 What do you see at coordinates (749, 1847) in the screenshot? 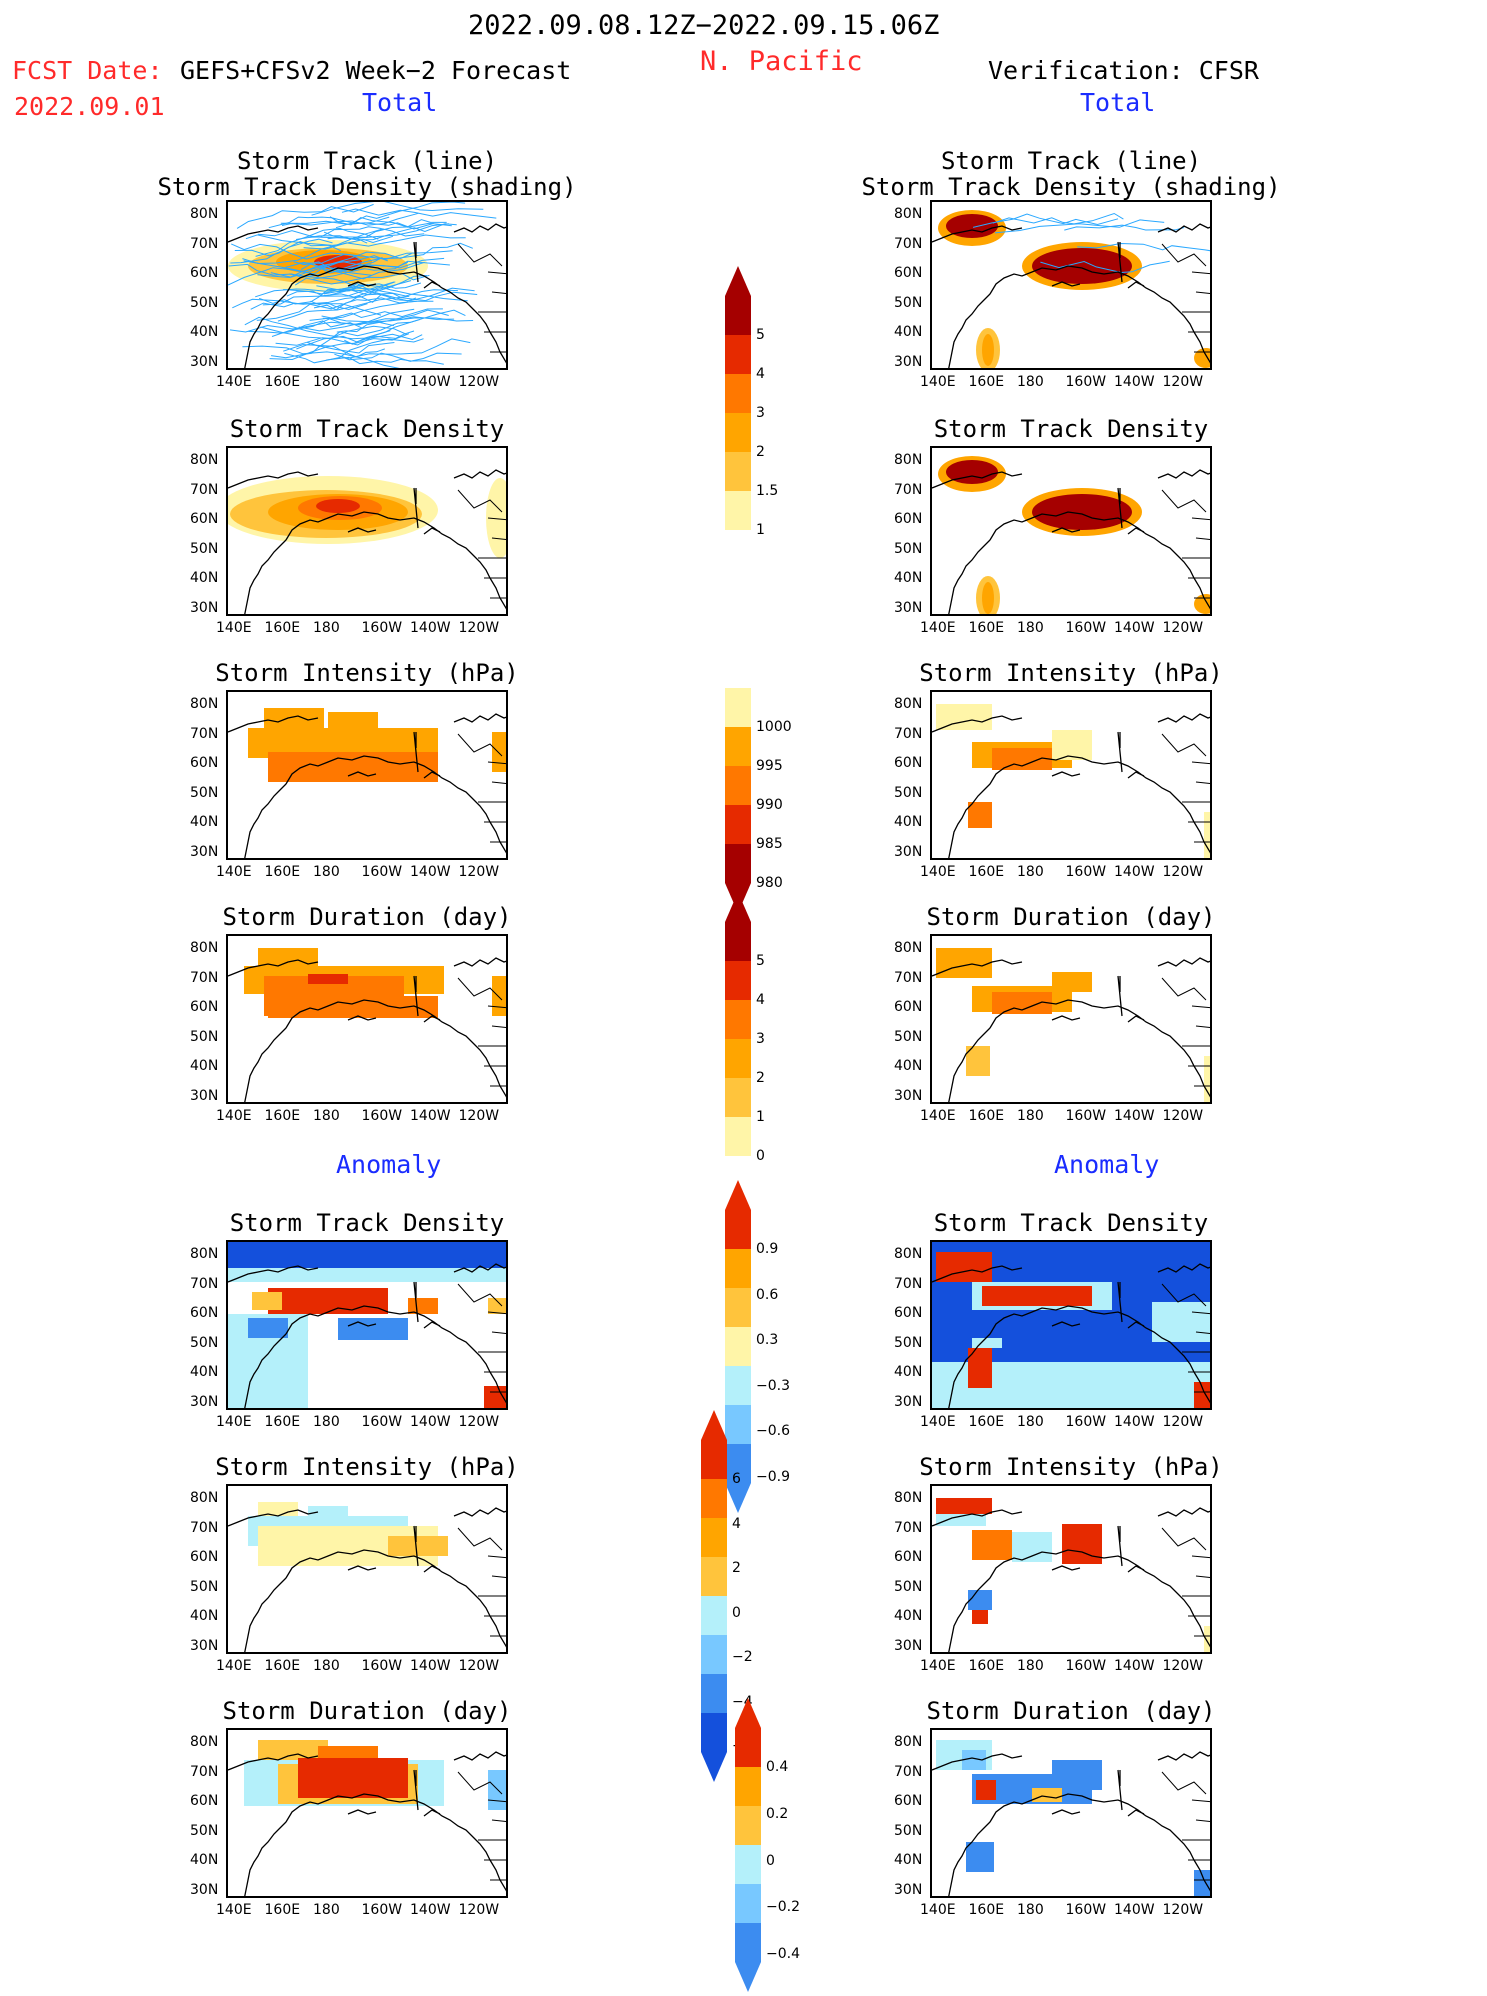
I see `colorbar-anom_duration` at bounding box center [749, 1847].